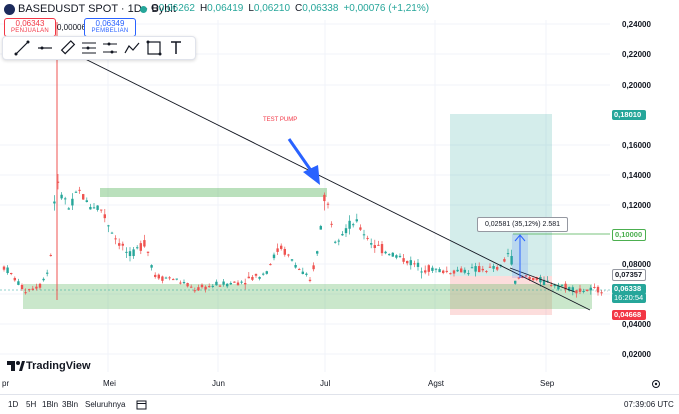 The width and height of the screenshot is (679, 414). What do you see at coordinates (68, 48) in the screenshot?
I see `ruler-icon` at bounding box center [68, 48].